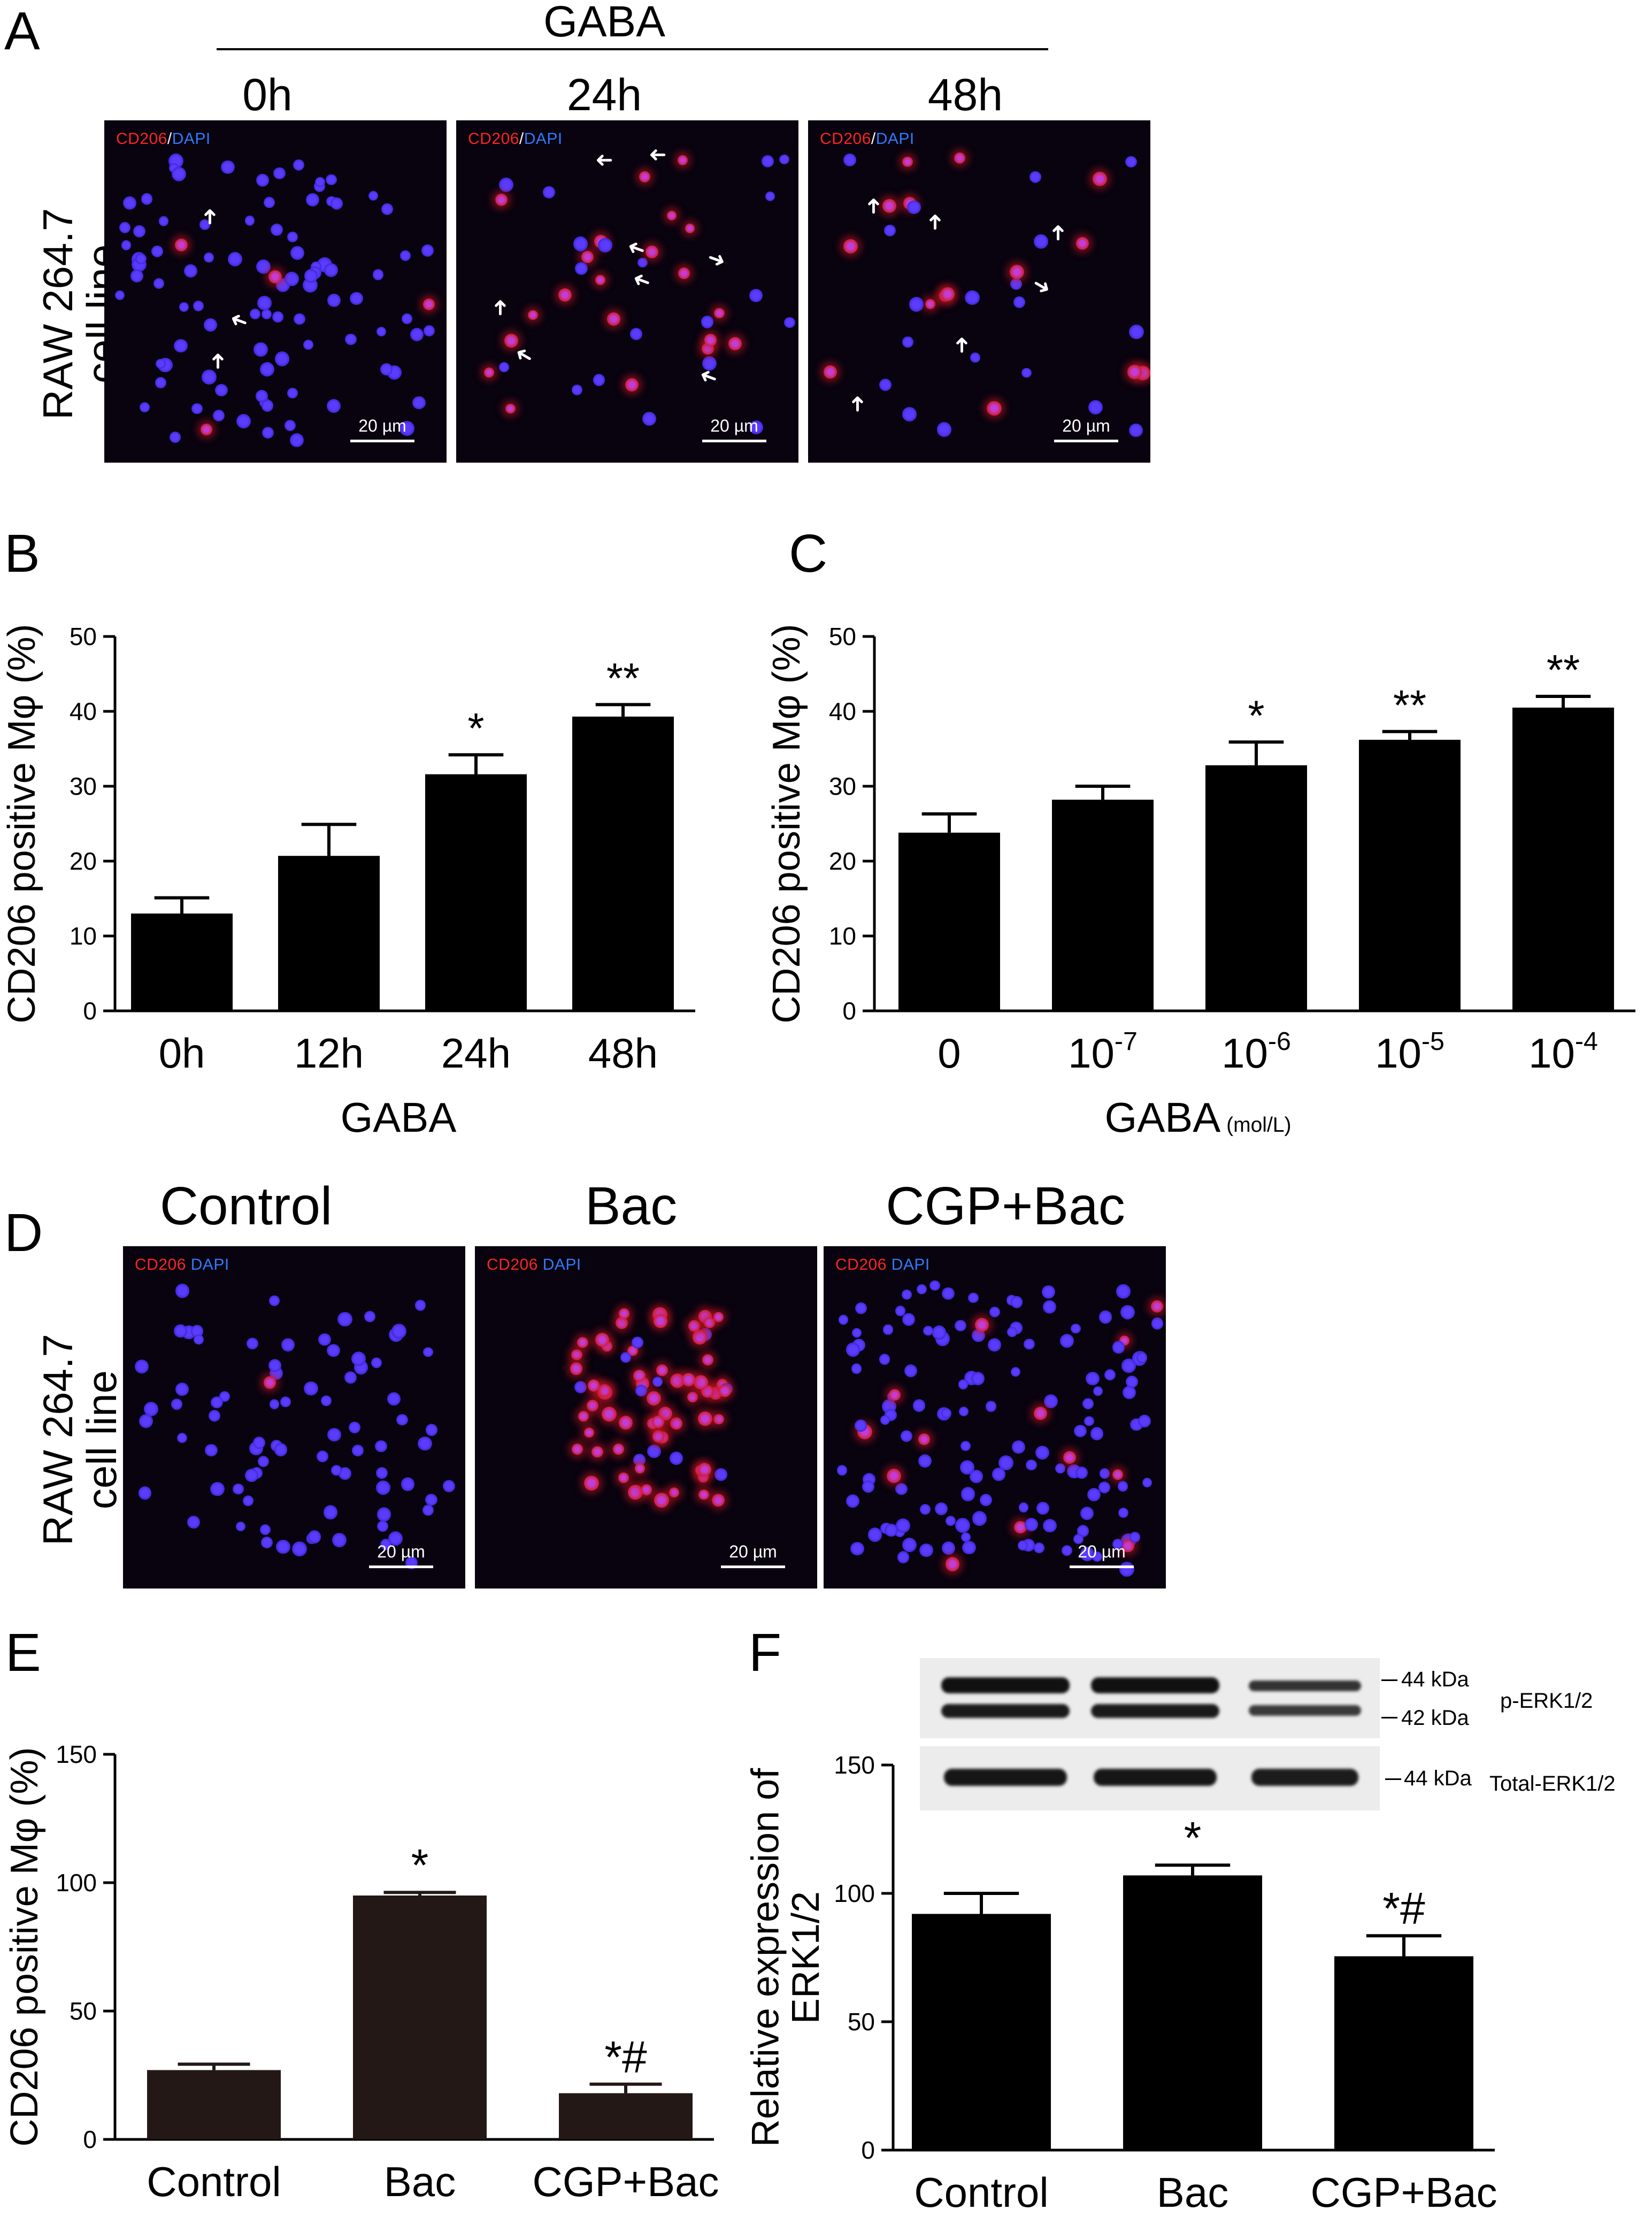  Describe the element at coordinates (83, 711) in the screenshot. I see `y-tick-label: 40` at that location.